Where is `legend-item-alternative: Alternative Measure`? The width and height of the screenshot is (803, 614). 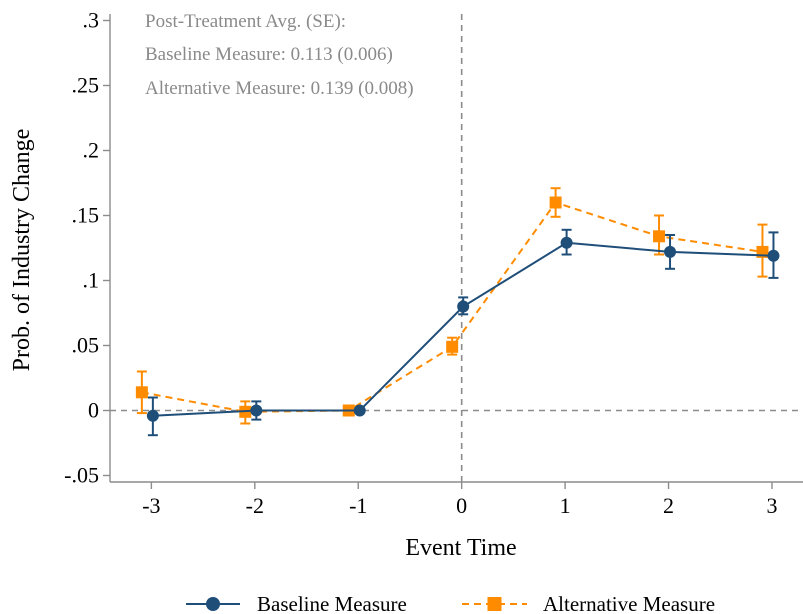
legend-item-alternative: Alternative Measure is located at coordinates (588, 603).